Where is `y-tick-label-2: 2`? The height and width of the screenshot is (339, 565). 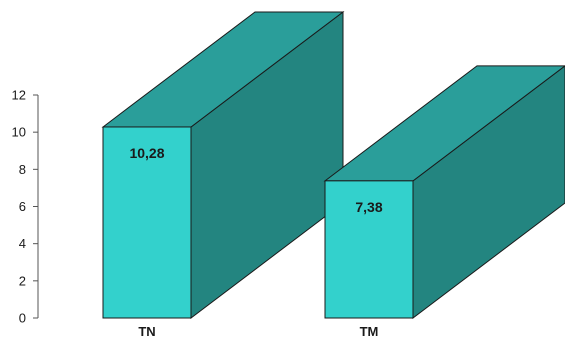 y-tick-label-2: 2 is located at coordinates (22, 280).